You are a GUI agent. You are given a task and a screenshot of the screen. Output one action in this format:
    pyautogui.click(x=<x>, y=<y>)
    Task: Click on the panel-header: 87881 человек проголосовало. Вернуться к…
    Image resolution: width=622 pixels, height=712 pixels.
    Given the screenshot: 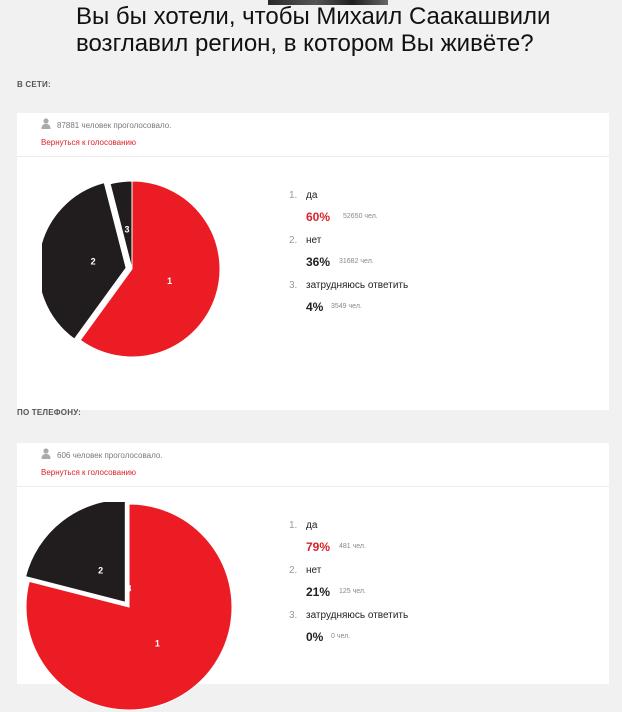 What is the action you would take?
    pyautogui.click(x=313, y=135)
    